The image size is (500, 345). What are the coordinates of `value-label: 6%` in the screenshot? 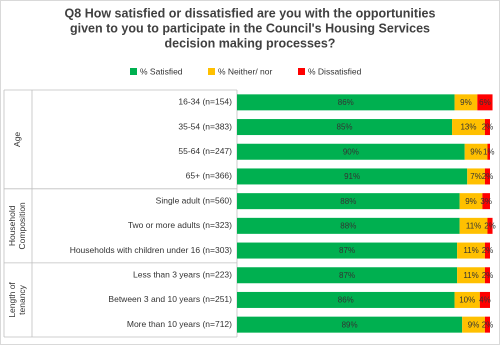 It's located at (485, 102).